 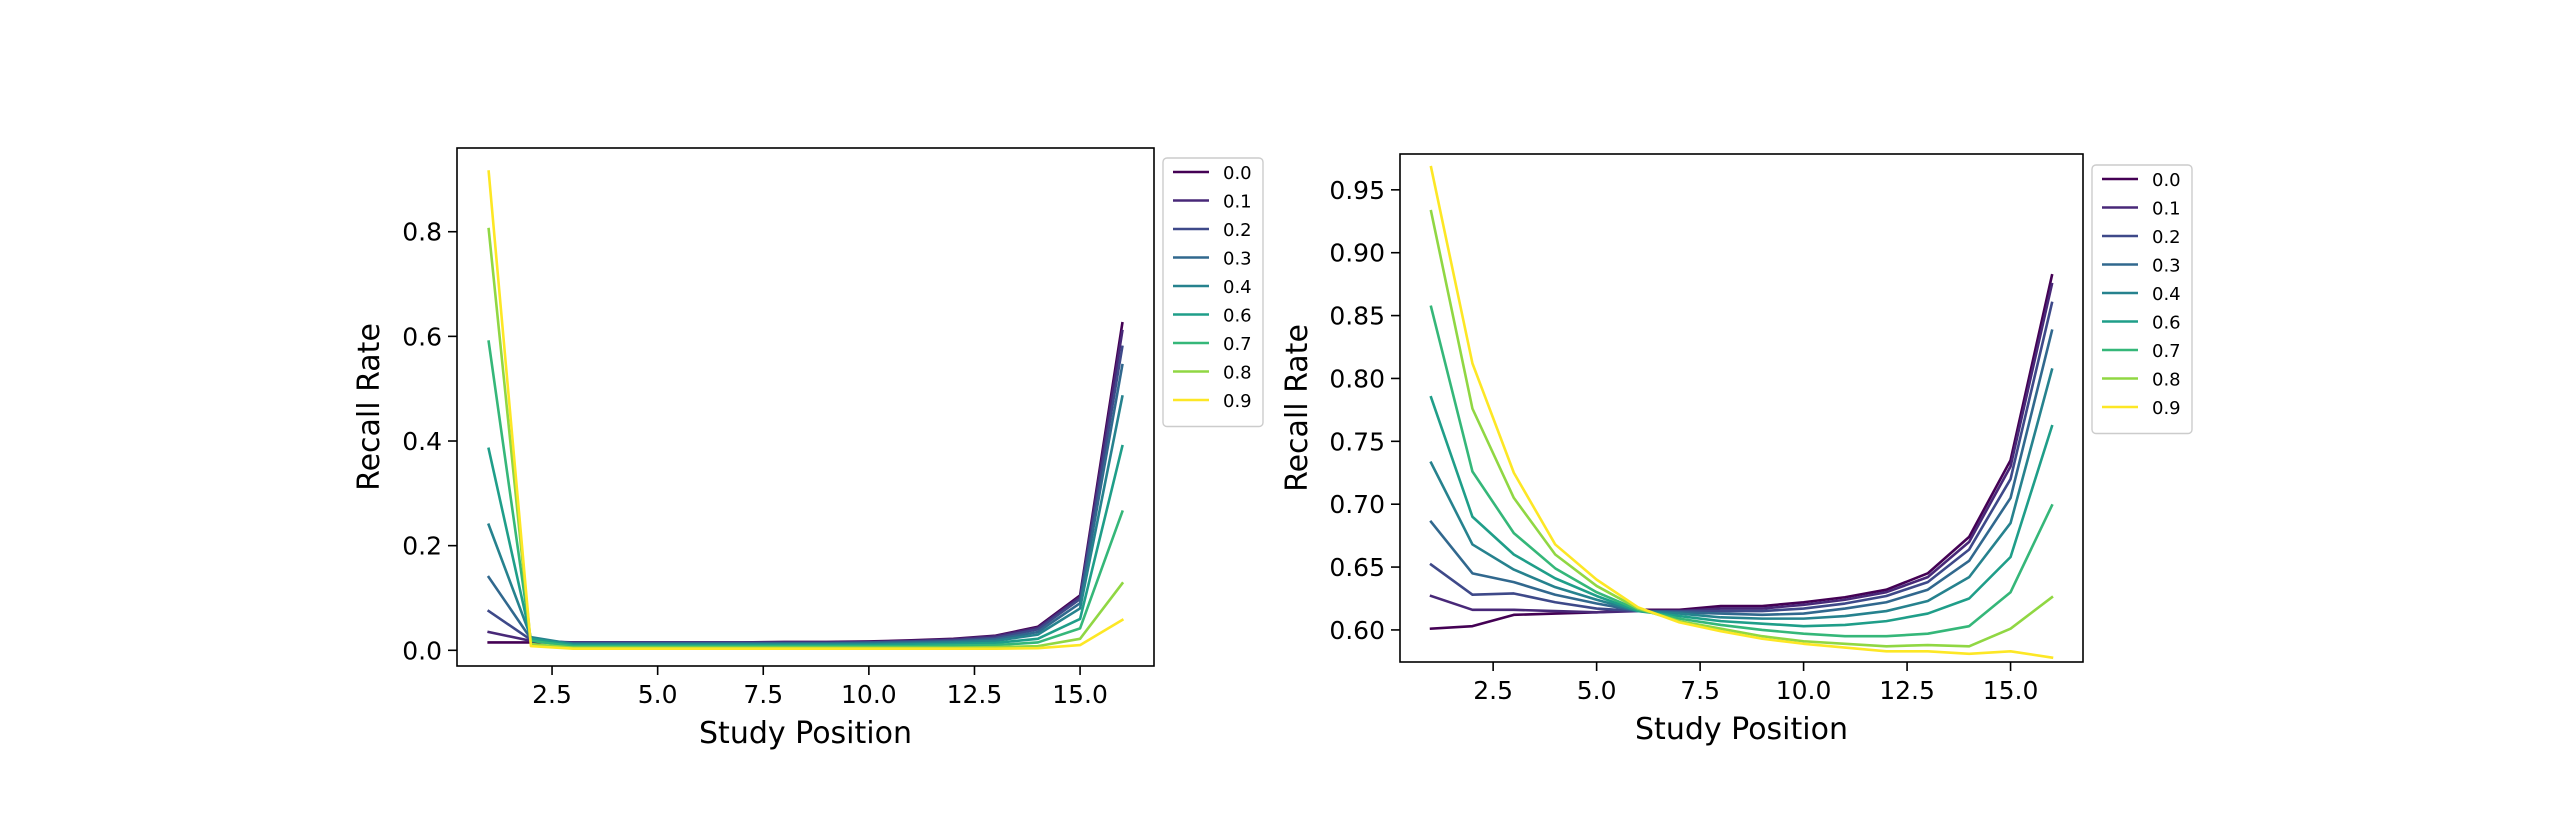 I want to click on y-tick-label: 0.6, so click(x=422, y=336).